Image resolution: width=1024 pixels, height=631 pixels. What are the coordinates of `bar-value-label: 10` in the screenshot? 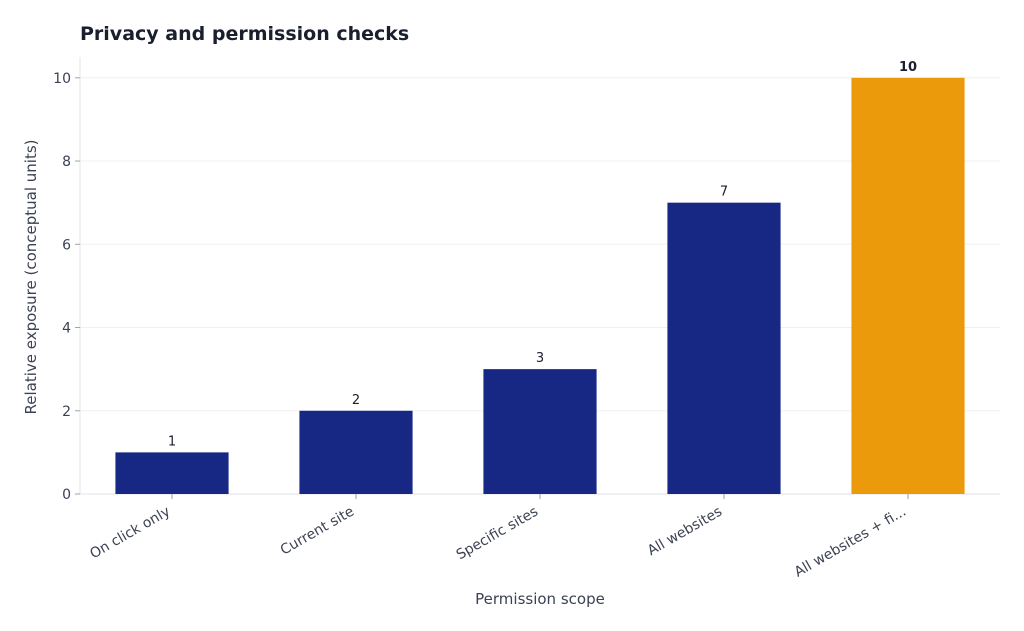 It's located at (908, 67).